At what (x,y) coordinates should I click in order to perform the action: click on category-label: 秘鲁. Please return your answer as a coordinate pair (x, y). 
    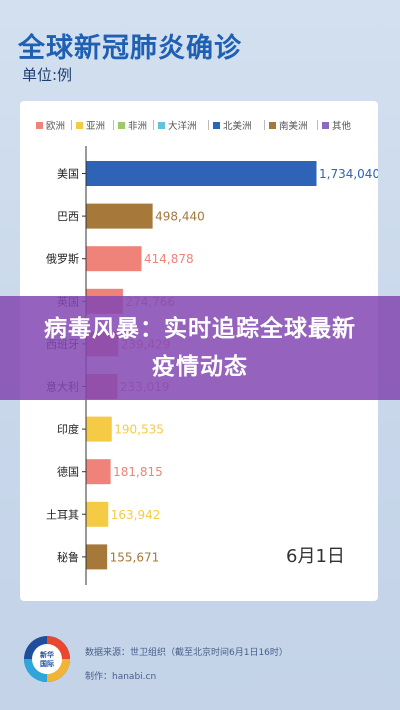
    Looking at the image, I should click on (68, 557).